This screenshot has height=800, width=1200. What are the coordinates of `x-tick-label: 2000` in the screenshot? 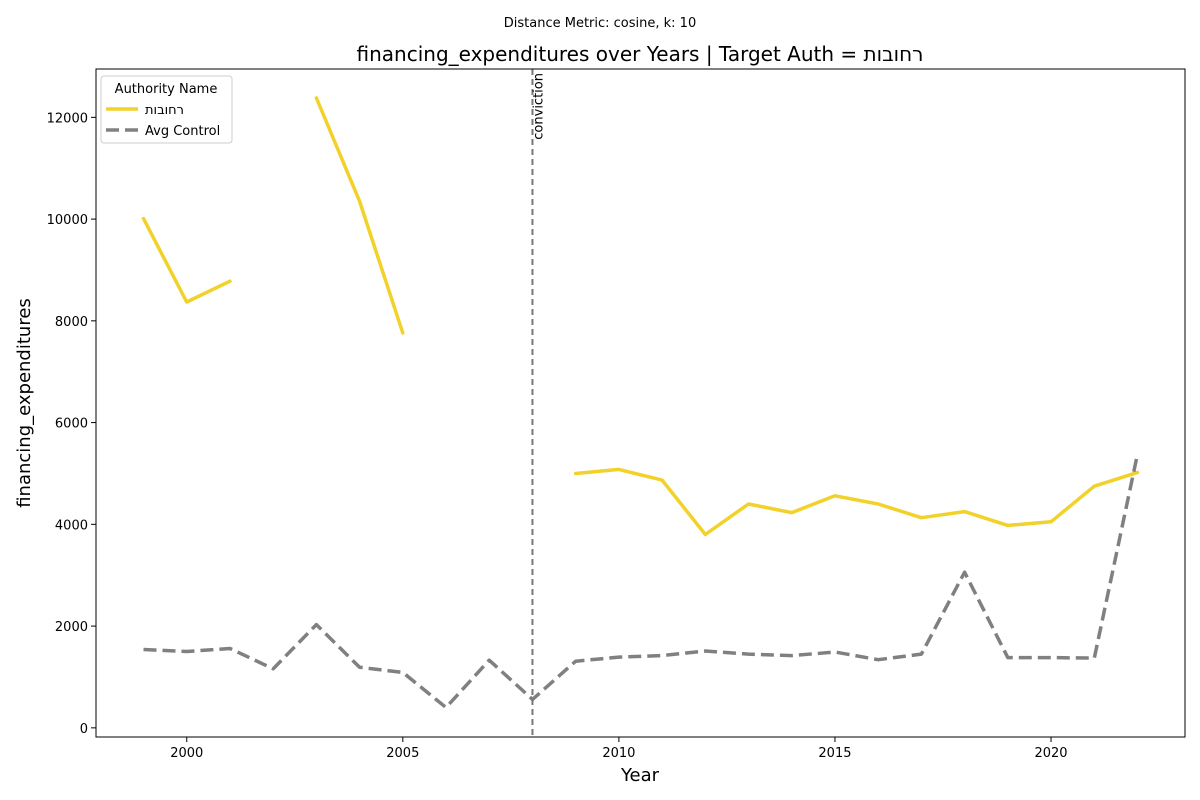 It's located at (186, 753).